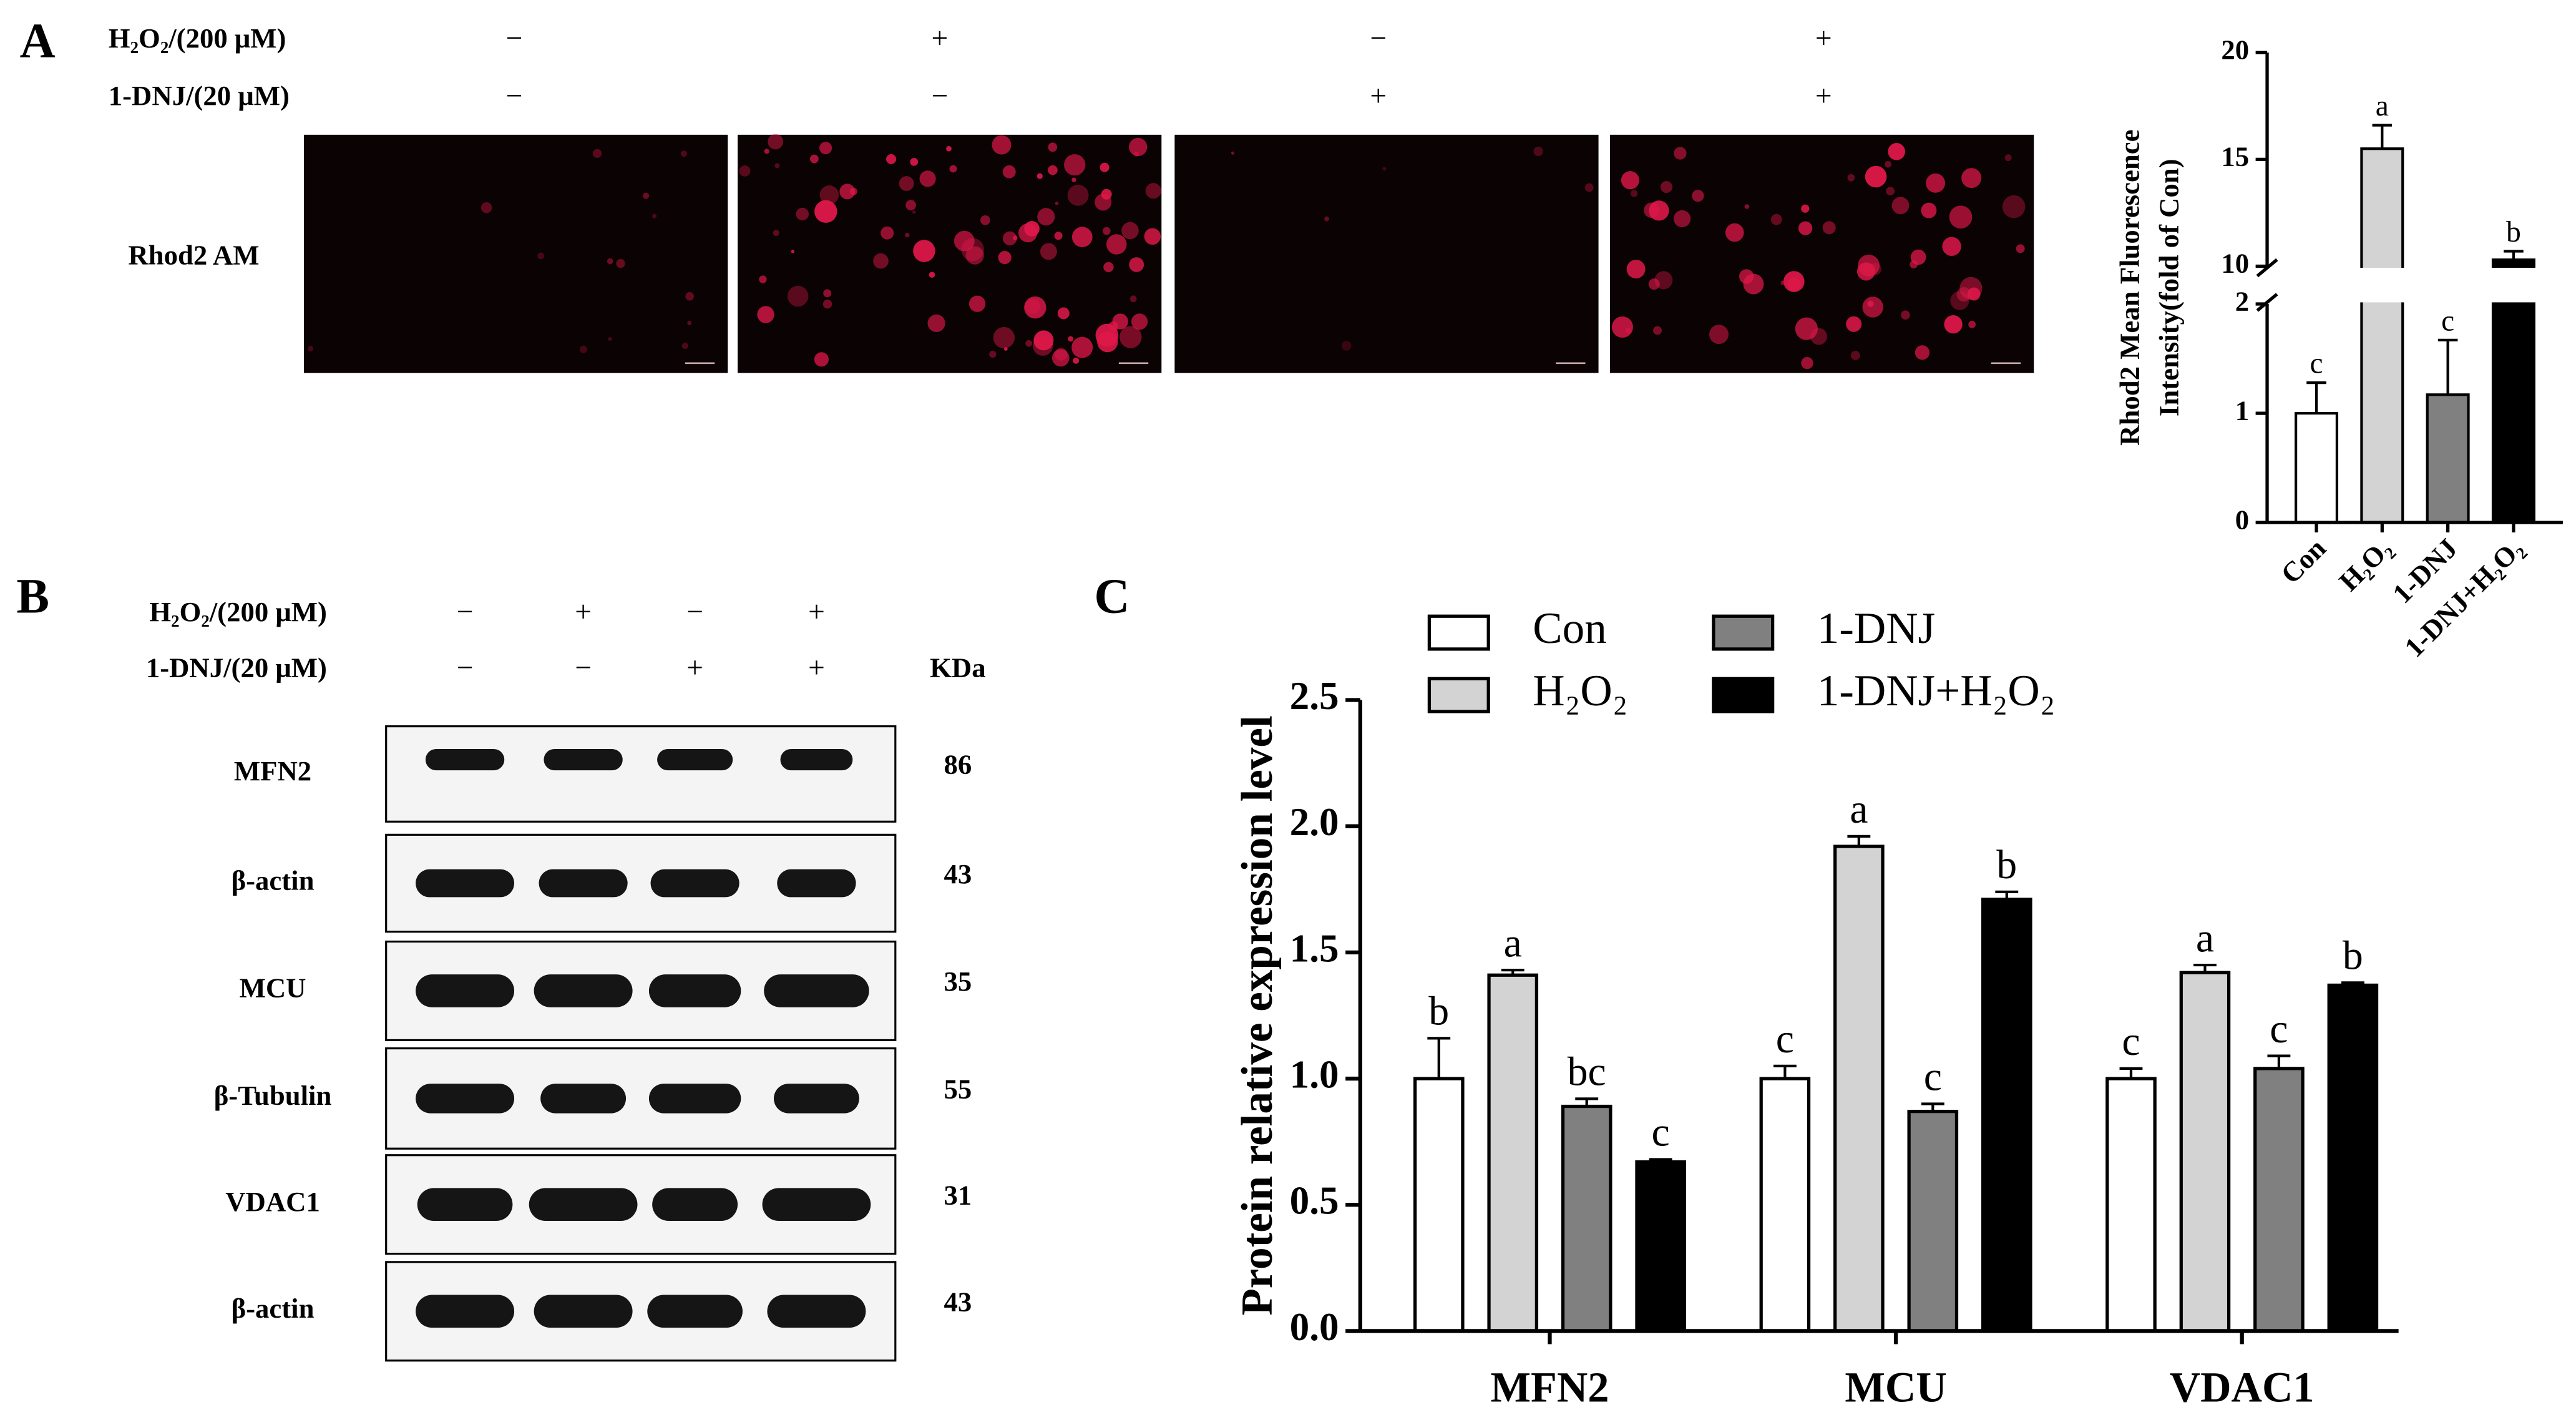 The height and width of the screenshot is (1425, 2576). What do you see at coordinates (1587, 1072) in the screenshot?
I see `significance-letter: bc` at bounding box center [1587, 1072].